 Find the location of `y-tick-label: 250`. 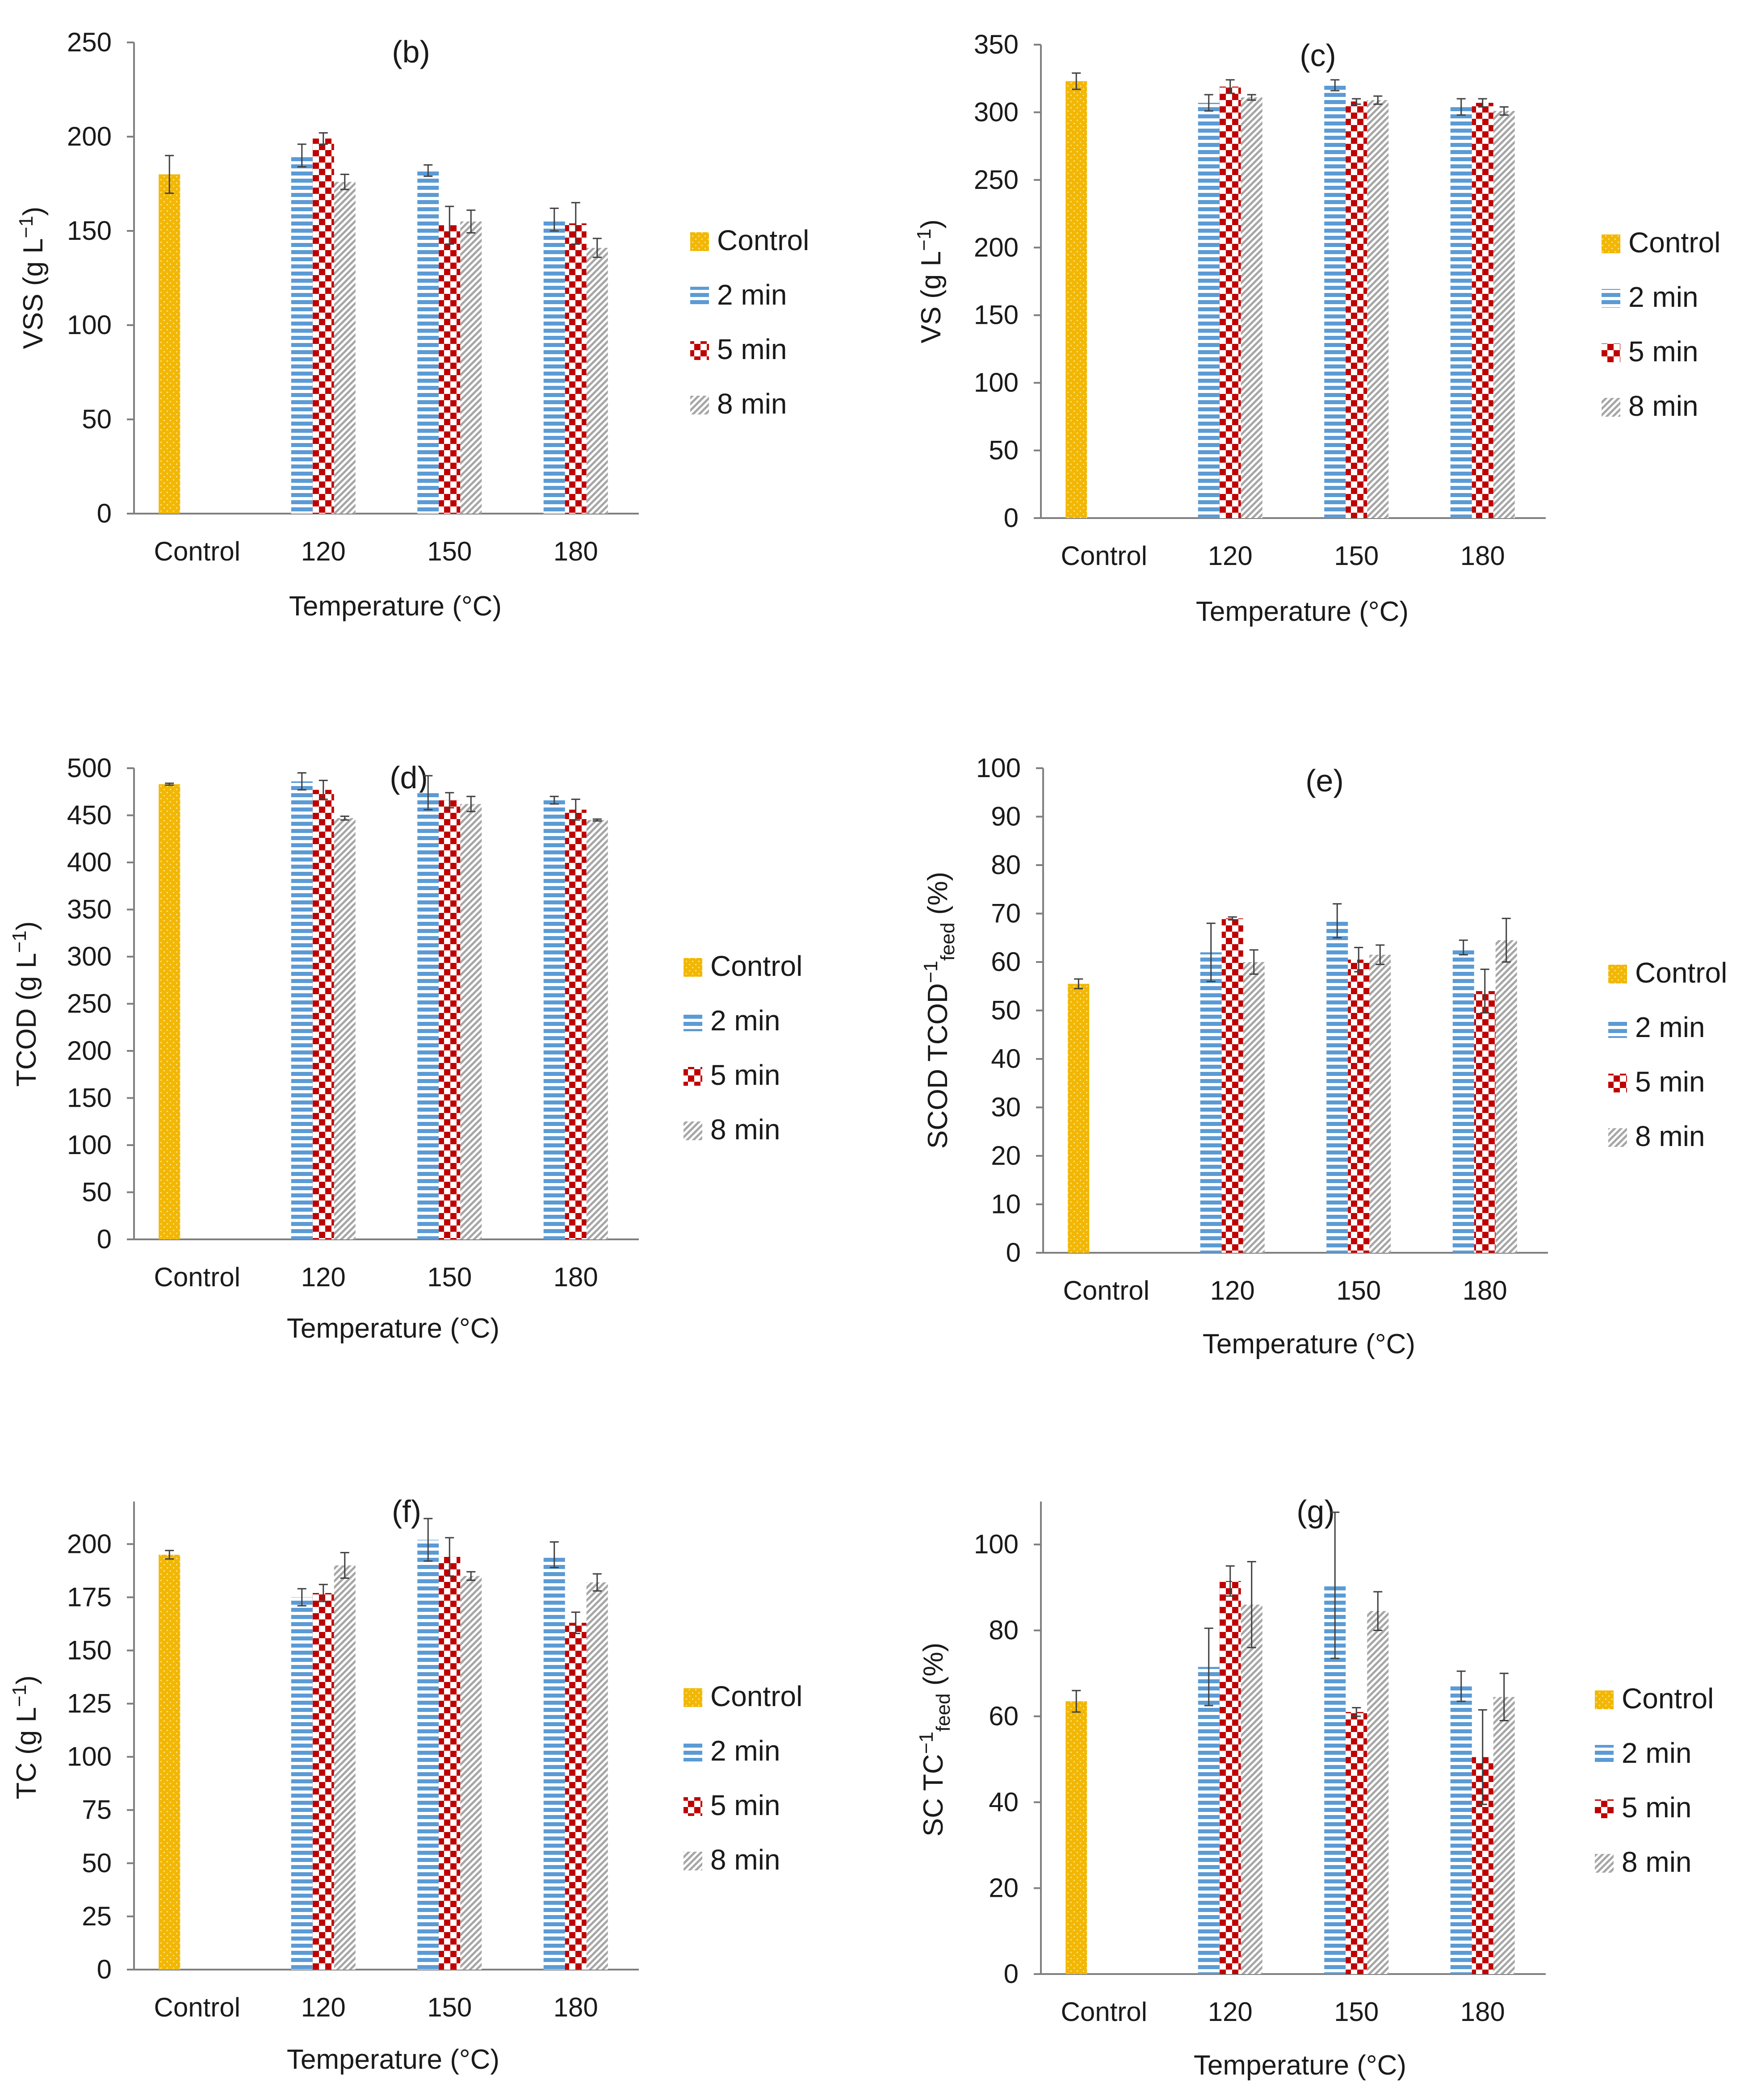

y-tick-label: 250 is located at coordinates (90, 42).